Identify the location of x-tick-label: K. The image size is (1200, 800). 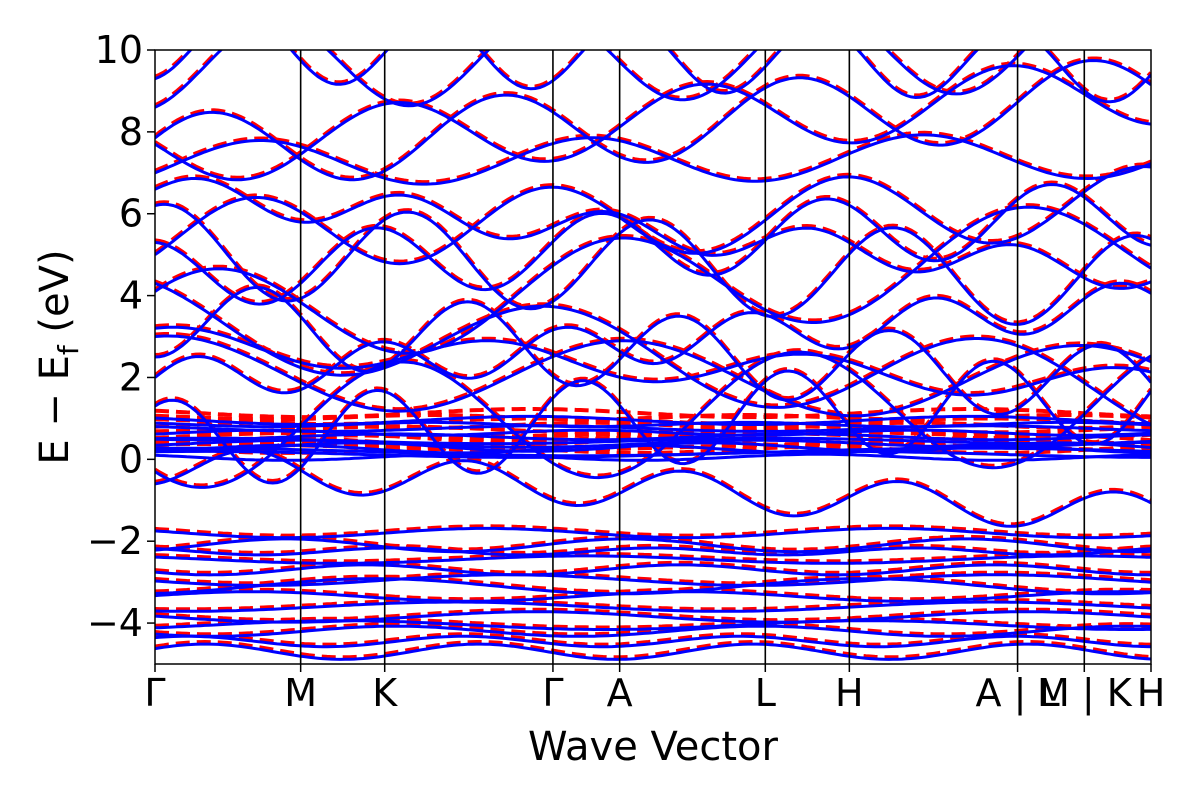
(385, 693).